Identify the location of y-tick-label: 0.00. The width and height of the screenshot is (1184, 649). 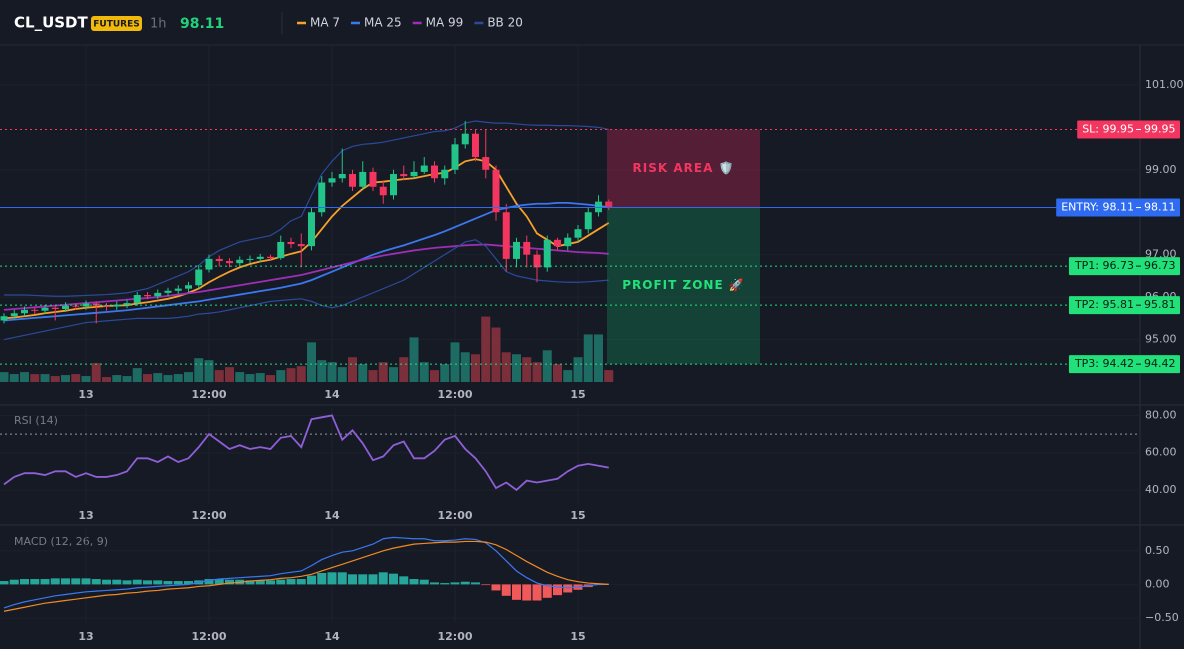
(1157, 583).